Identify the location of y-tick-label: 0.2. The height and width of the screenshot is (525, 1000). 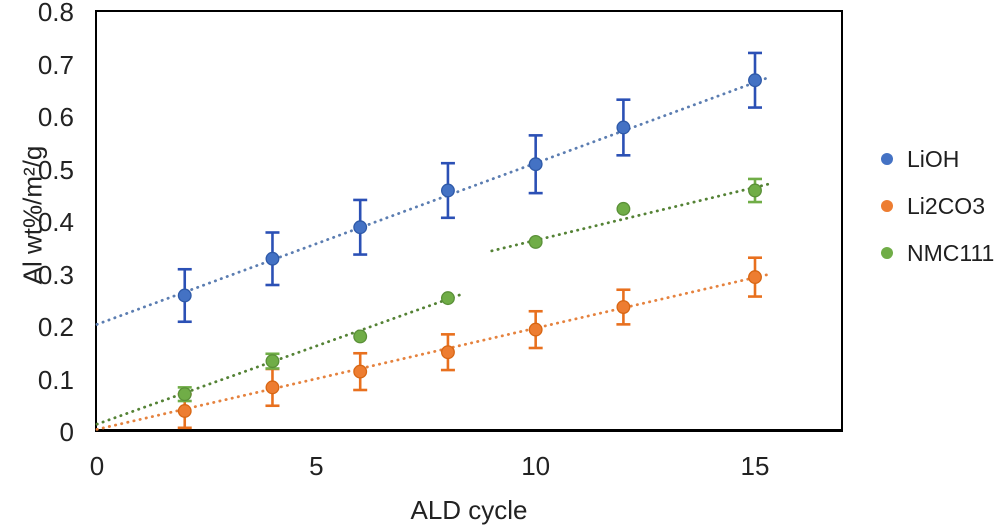
(55, 327).